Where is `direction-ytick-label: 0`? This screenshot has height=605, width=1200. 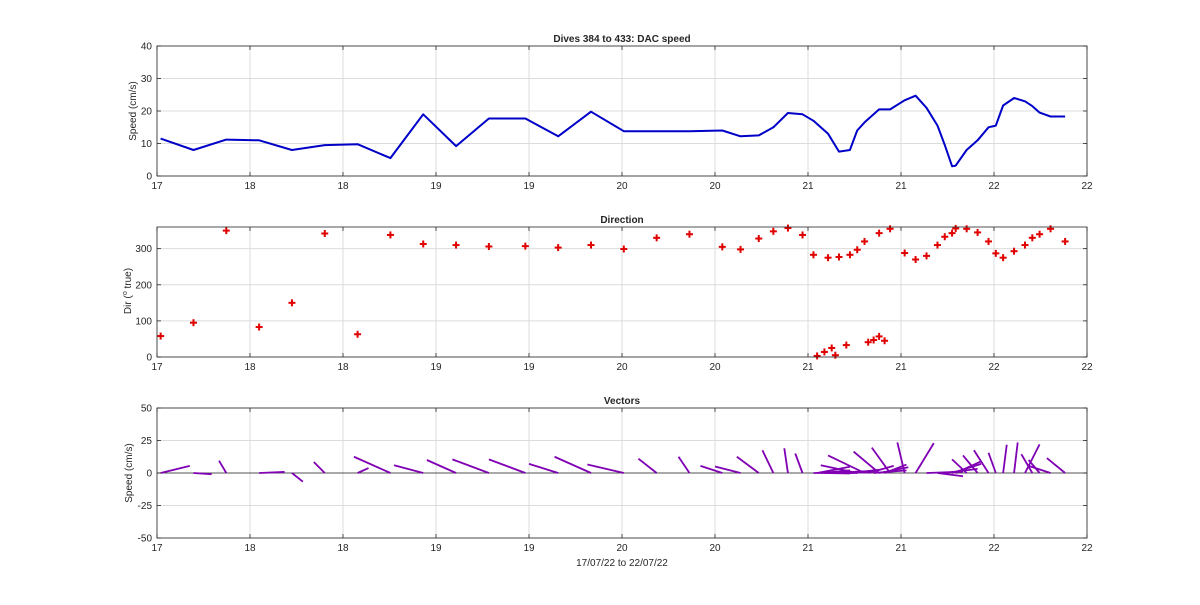 direction-ytick-label: 0 is located at coordinates (149, 358).